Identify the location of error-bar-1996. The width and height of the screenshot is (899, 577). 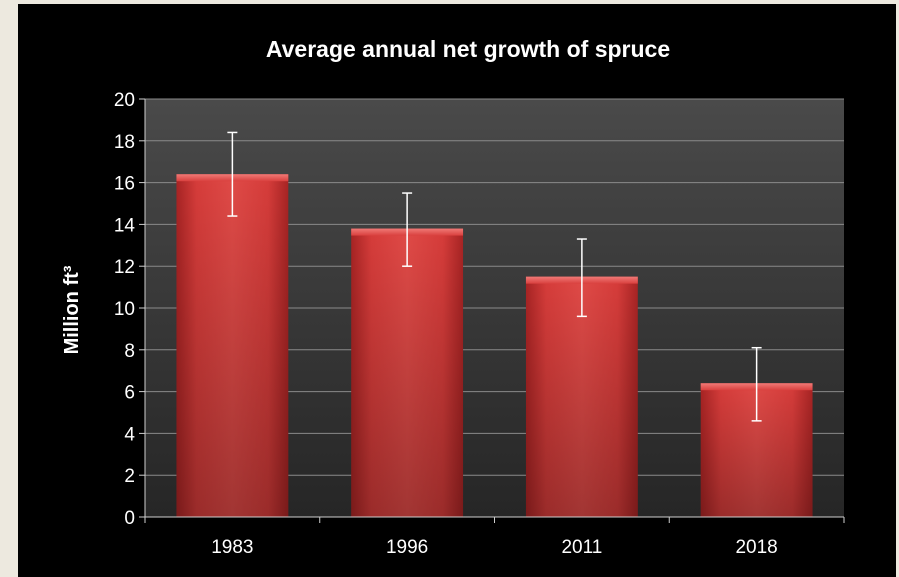
(407, 229).